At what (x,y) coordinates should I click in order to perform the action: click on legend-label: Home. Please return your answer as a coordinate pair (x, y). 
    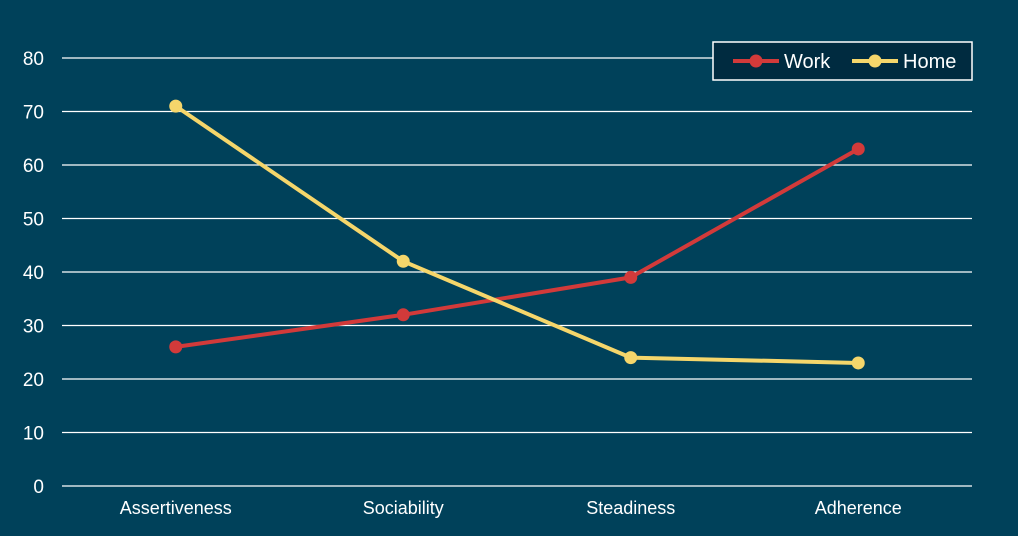
    Looking at the image, I should click on (929, 62).